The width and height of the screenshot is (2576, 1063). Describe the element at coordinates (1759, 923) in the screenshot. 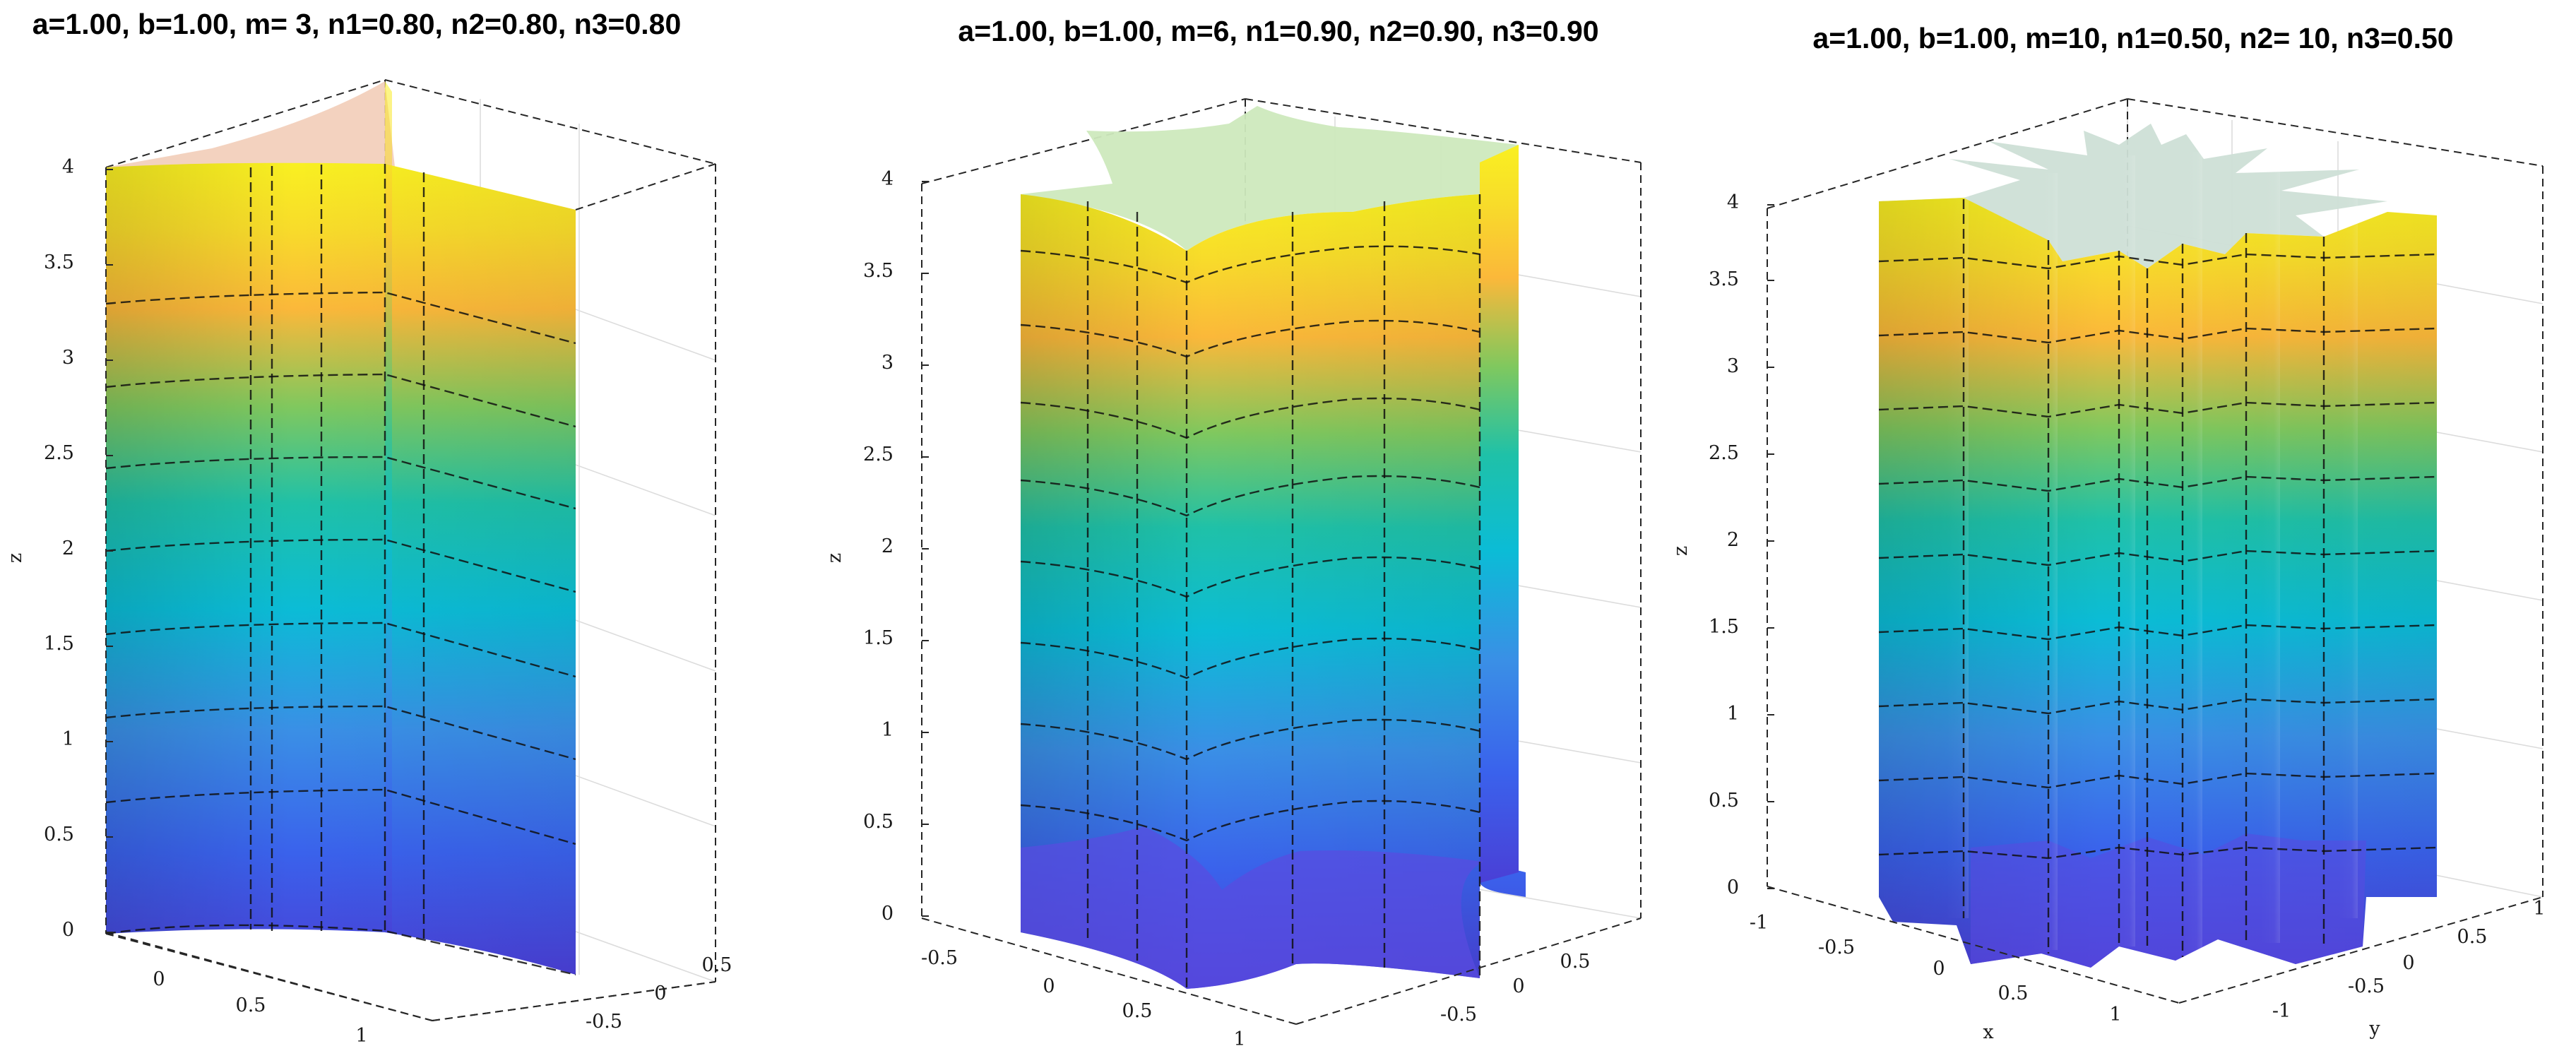

I see `panel-3-xtick: -1` at that location.